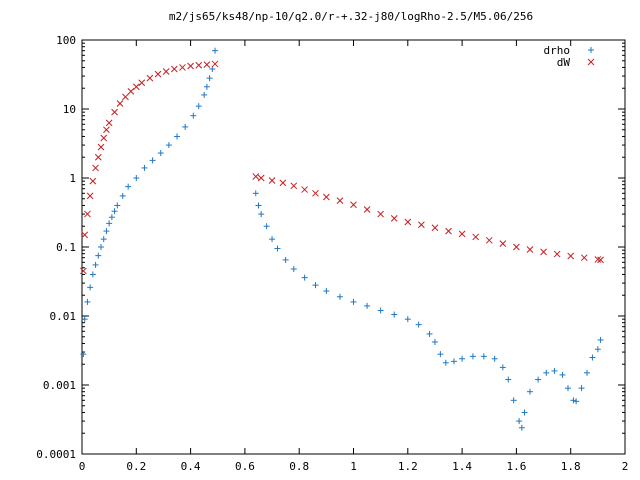 The image size is (640, 480). I want to click on legend-marker, so click(591, 62).